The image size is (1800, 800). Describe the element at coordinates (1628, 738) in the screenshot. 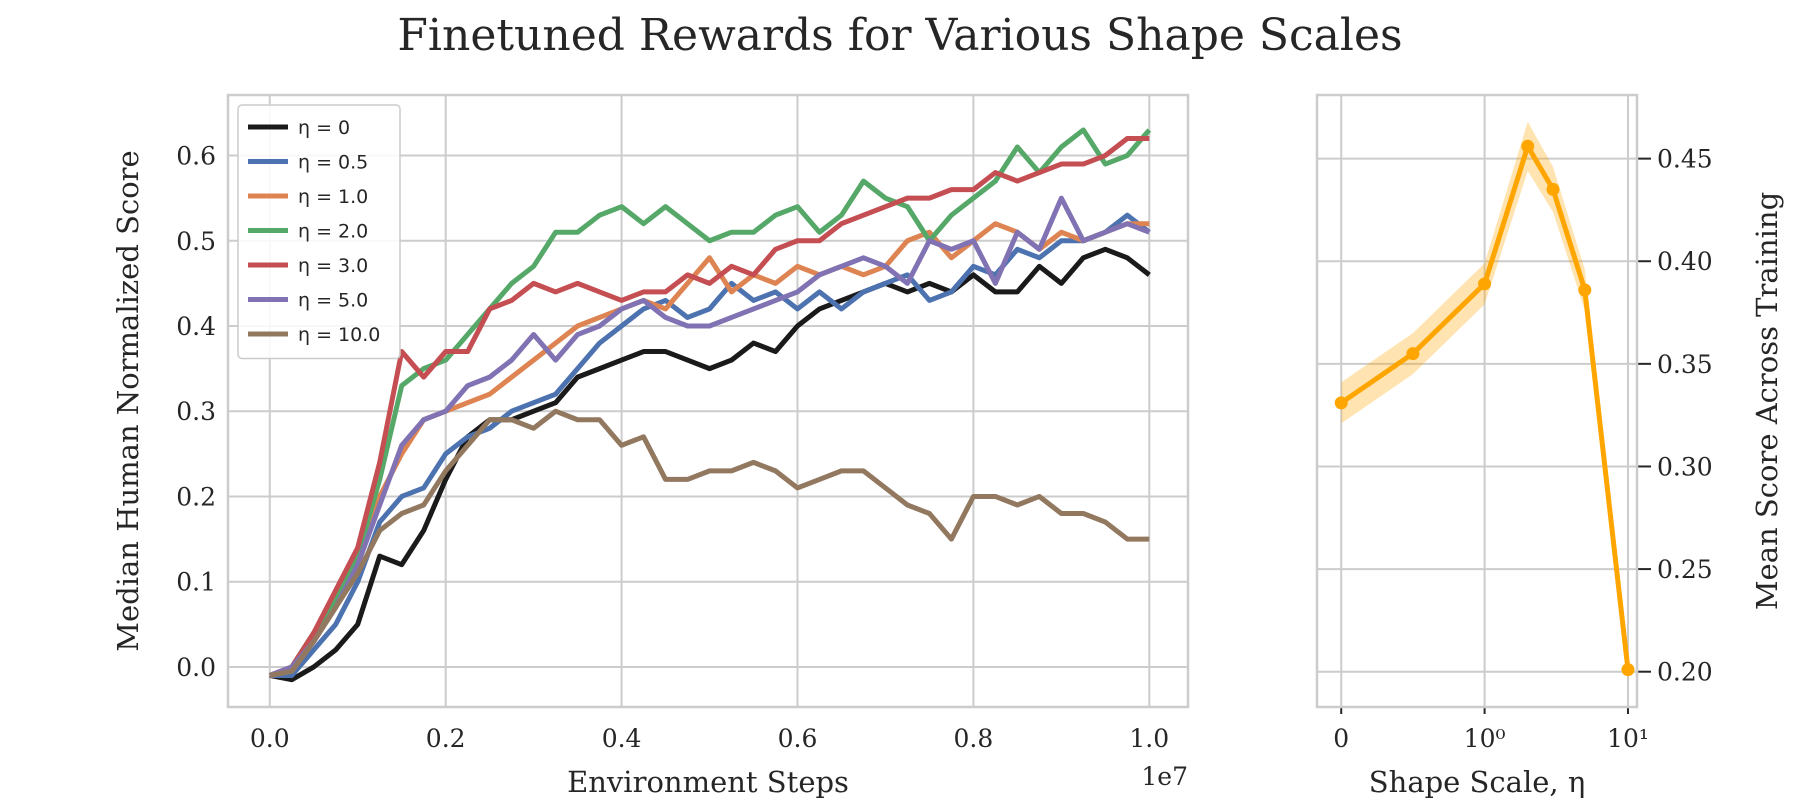

I see `x-tick-label: 10¹` at that location.